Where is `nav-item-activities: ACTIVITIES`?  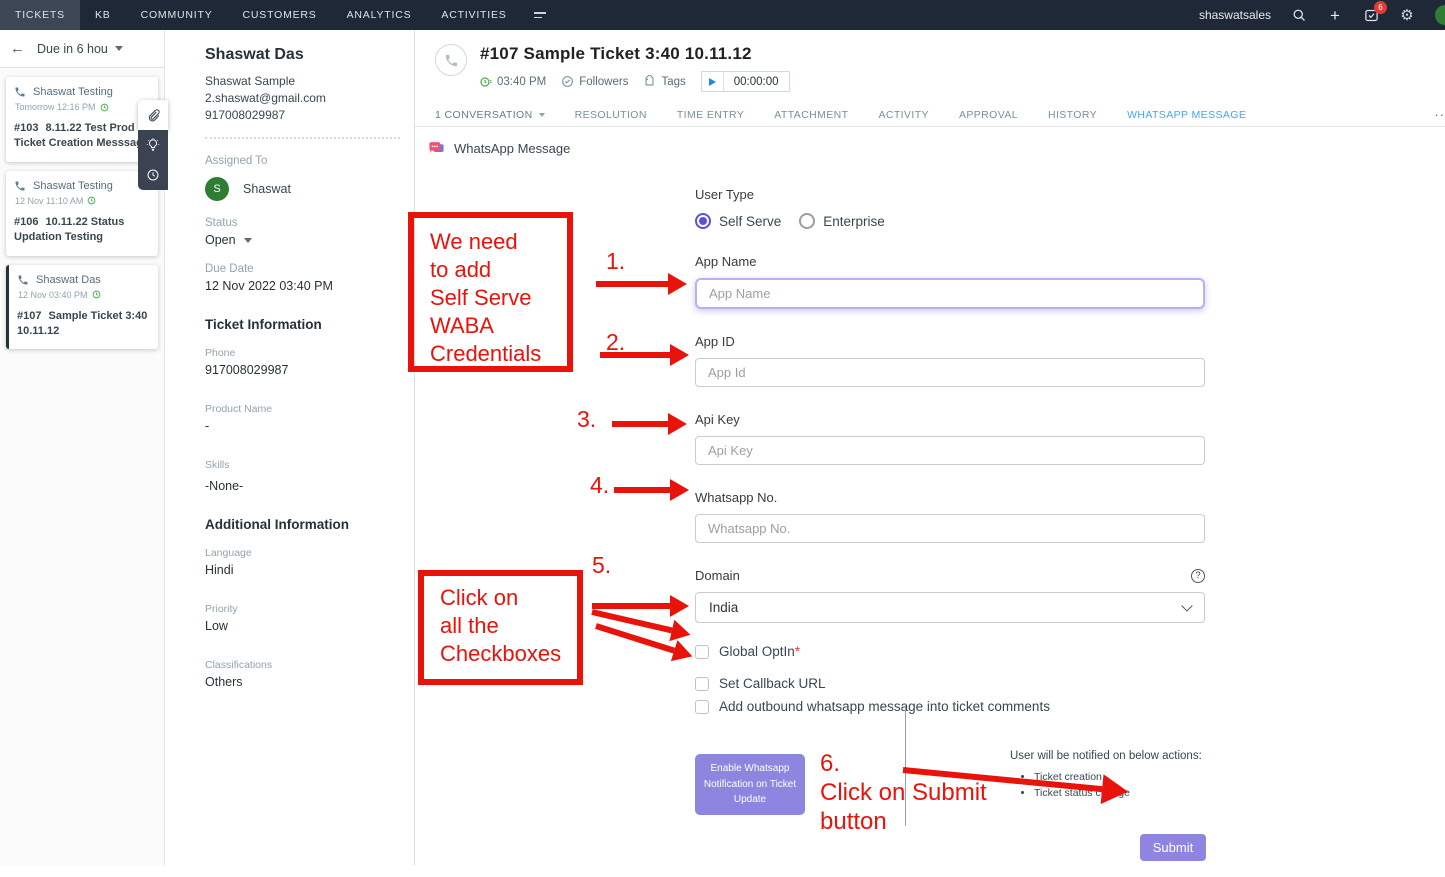 nav-item-activities: ACTIVITIES is located at coordinates (474, 15).